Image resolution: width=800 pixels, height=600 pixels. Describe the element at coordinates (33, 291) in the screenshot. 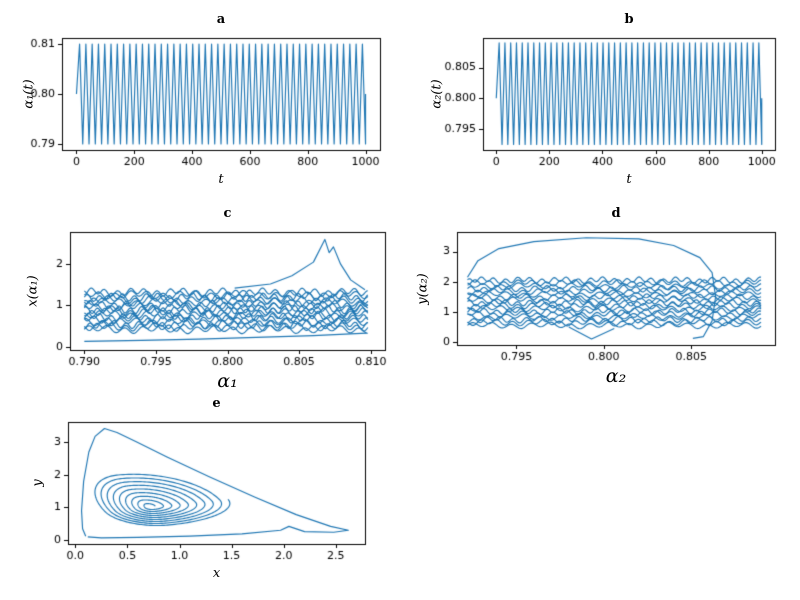

I see `panel-c-ylabel: x(α₁)` at that location.